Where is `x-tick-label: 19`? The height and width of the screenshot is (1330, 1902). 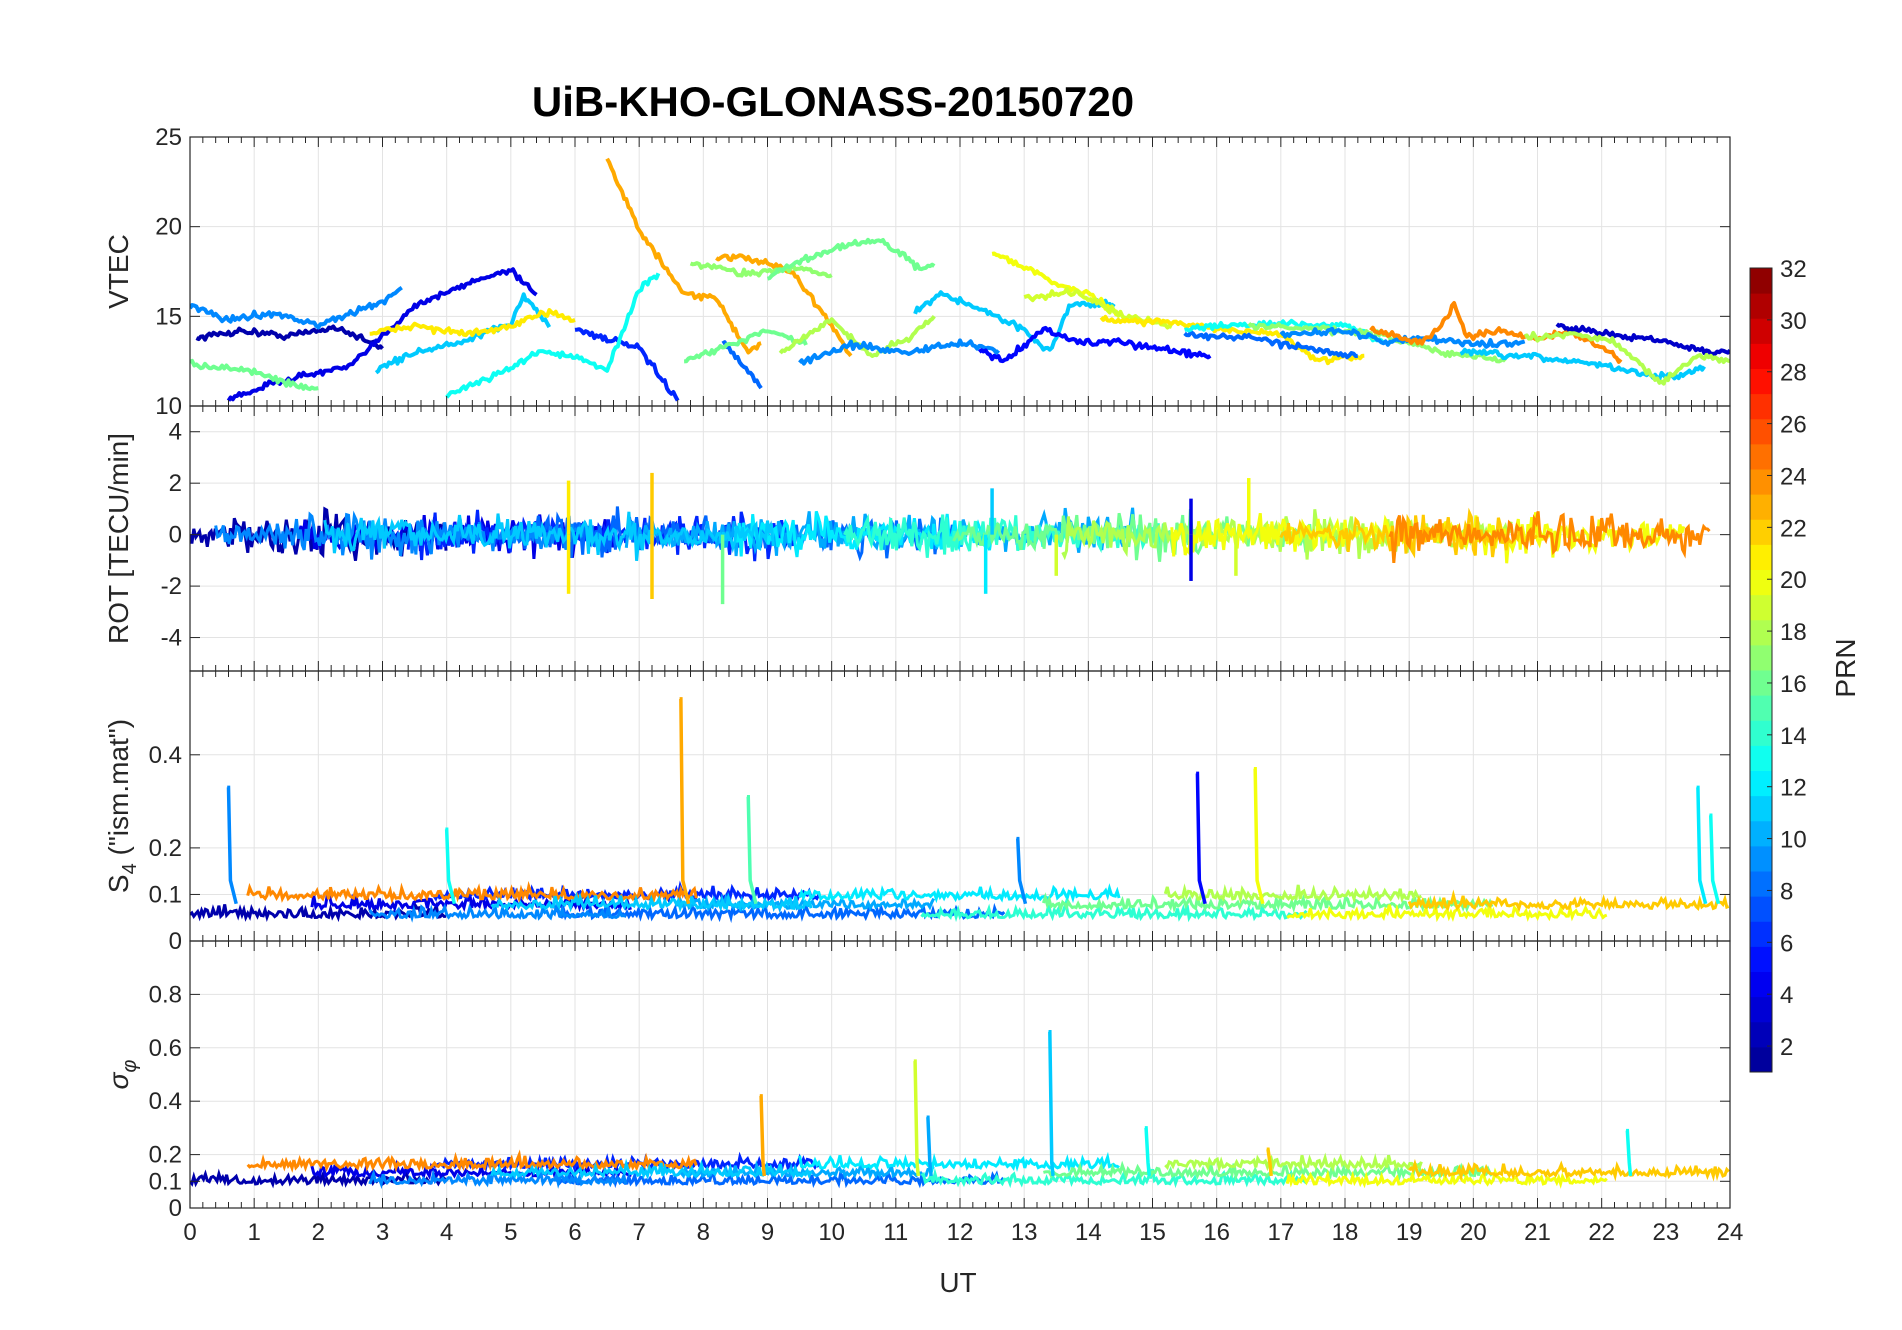
x-tick-label: 19 is located at coordinates (1409, 1232).